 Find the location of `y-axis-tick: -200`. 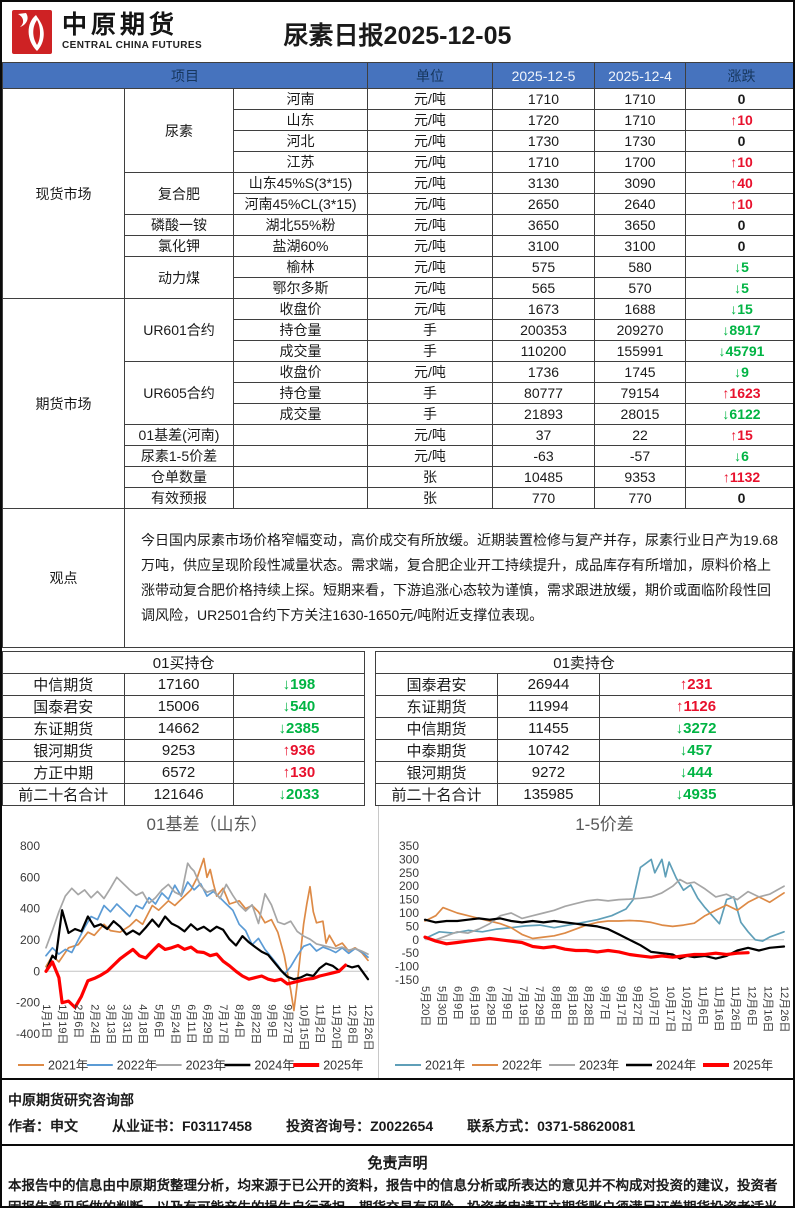

y-axis-tick: -200 is located at coordinates (28, 1003).